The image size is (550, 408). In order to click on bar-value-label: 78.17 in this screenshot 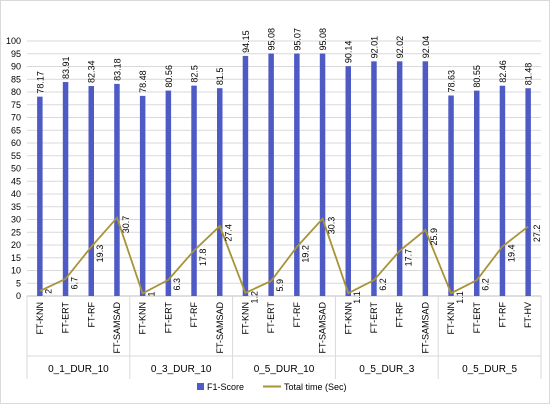, I will do `click(40, 82)`.